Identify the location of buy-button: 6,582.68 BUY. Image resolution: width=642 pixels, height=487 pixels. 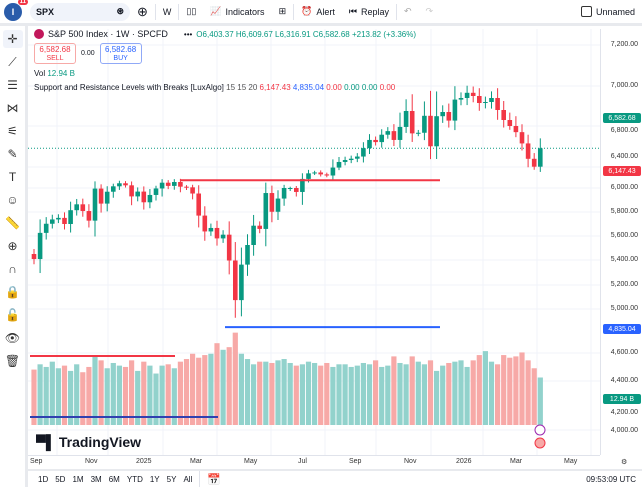
(120, 53).